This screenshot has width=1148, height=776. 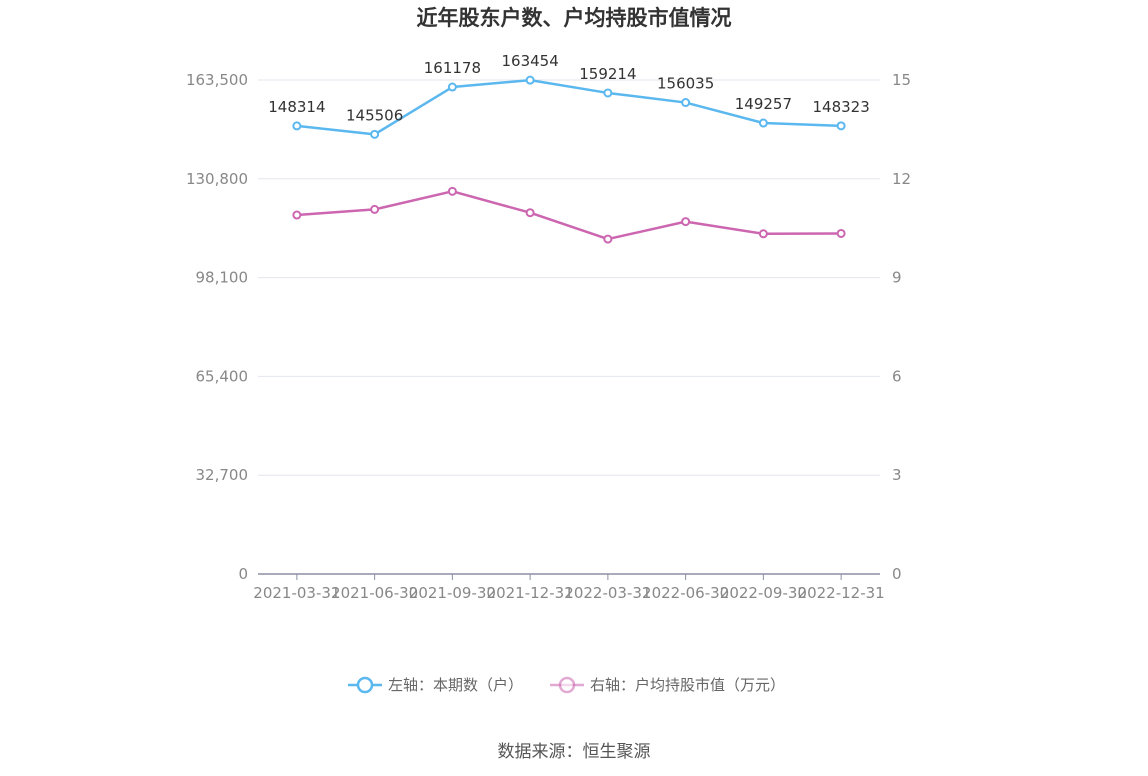 What do you see at coordinates (685, 84) in the screenshot?
I see `data-label: 156035` at bounding box center [685, 84].